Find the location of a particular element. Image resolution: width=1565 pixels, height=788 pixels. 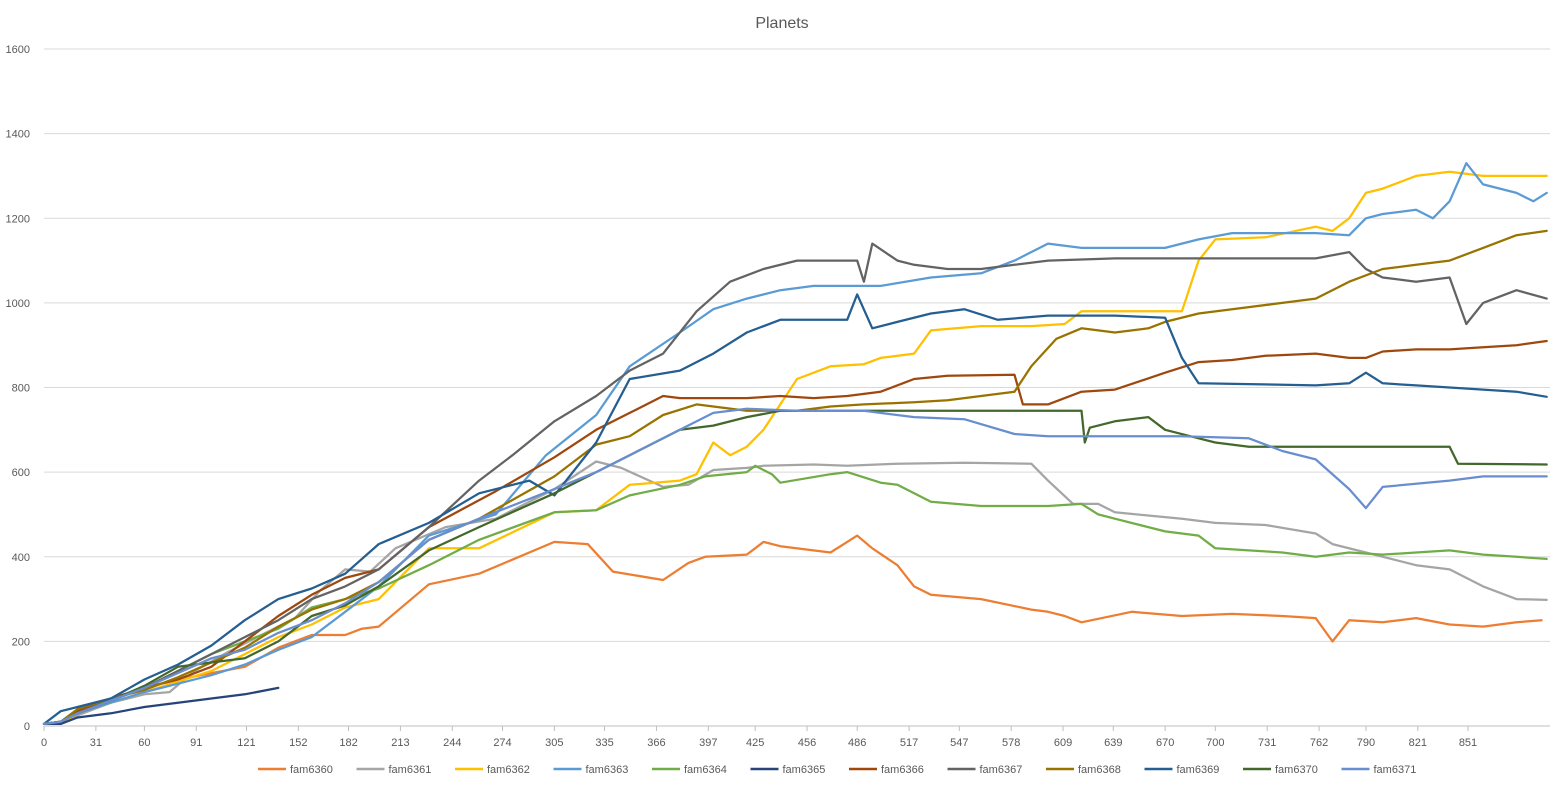

x-tick-label: 762 is located at coordinates (1319, 743).